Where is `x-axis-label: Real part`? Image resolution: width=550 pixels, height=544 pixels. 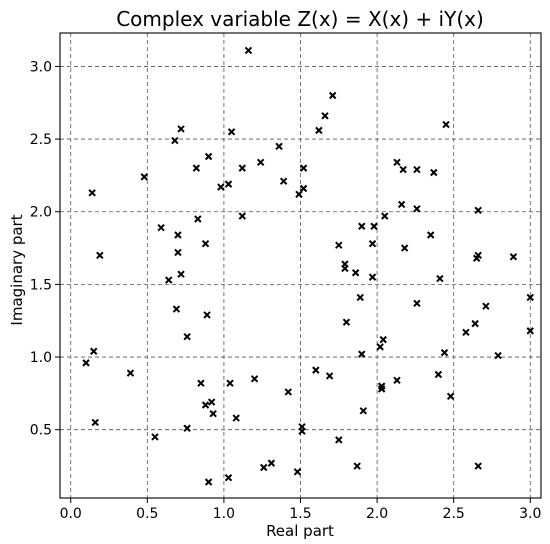 x-axis-label: Real part is located at coordinates (300, 531).